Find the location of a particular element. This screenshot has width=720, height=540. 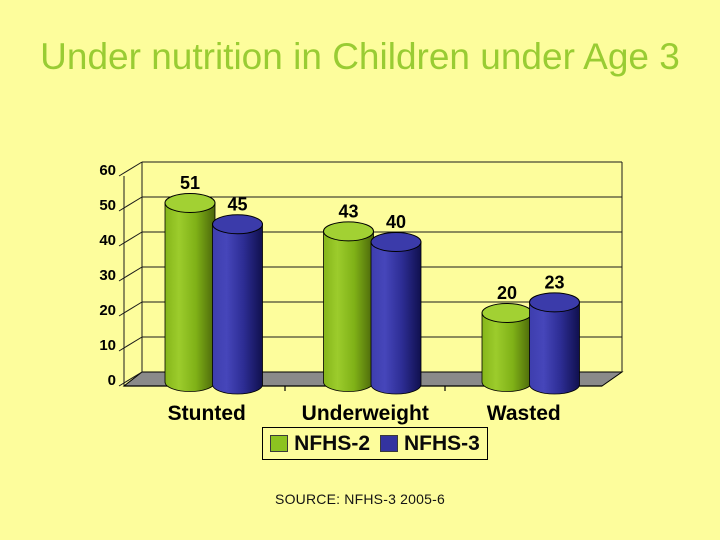

legend-label: NFHS-2 is located at coordinates (332, 443).